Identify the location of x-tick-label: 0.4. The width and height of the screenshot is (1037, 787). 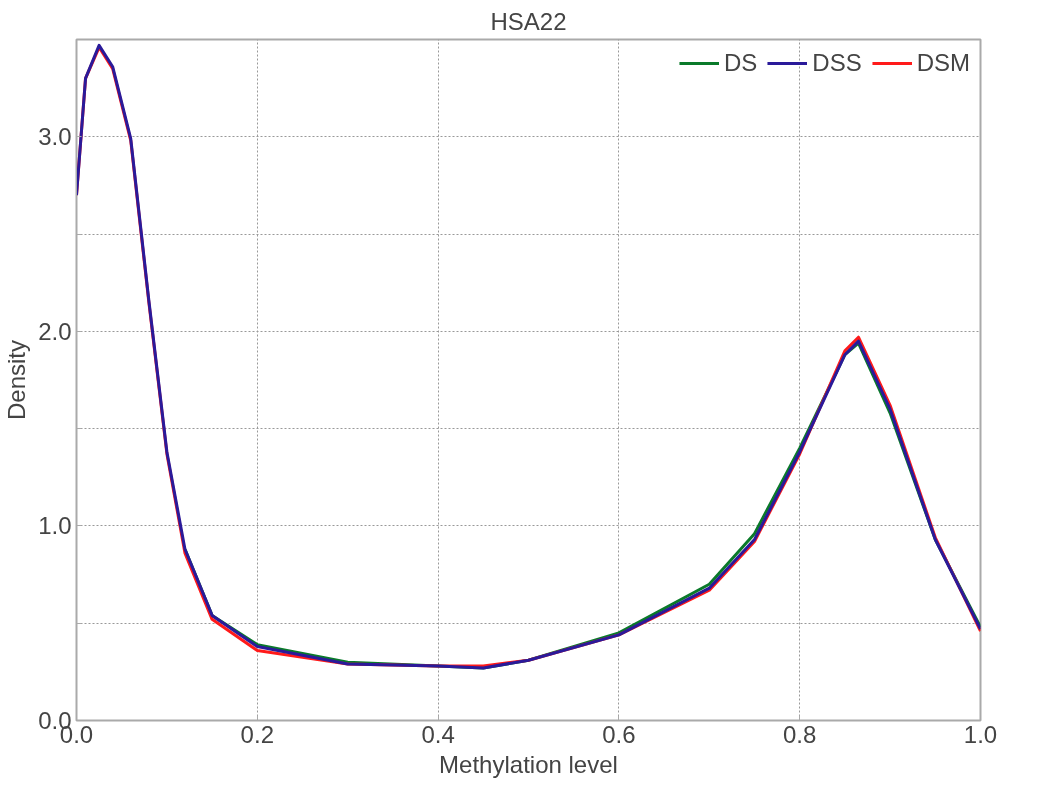
(438, 734).